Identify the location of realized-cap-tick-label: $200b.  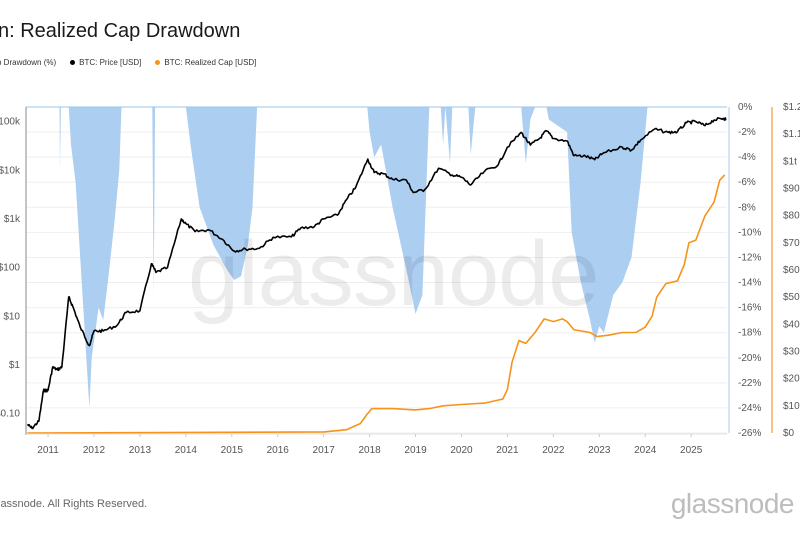
(791, 379).